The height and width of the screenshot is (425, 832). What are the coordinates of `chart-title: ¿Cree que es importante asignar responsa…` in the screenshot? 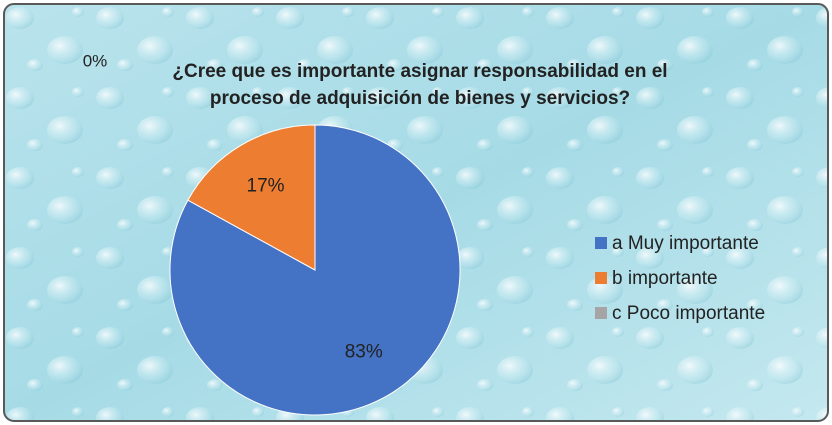 It's located at (420, 85).